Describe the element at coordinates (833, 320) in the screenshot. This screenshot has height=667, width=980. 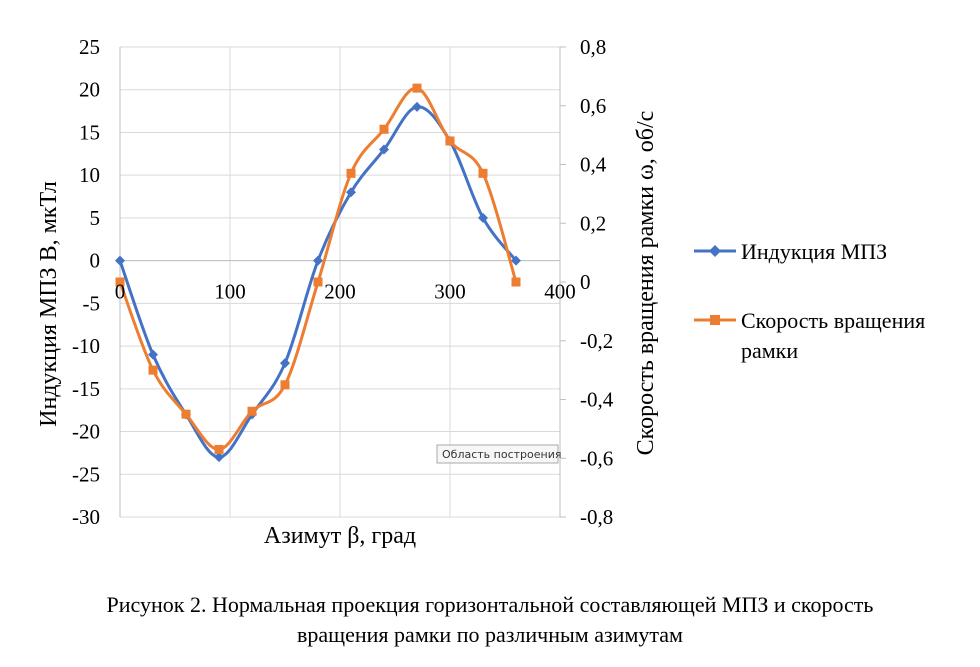
I see `legend-label-rotation-line1: Скорость вращения` at that location.